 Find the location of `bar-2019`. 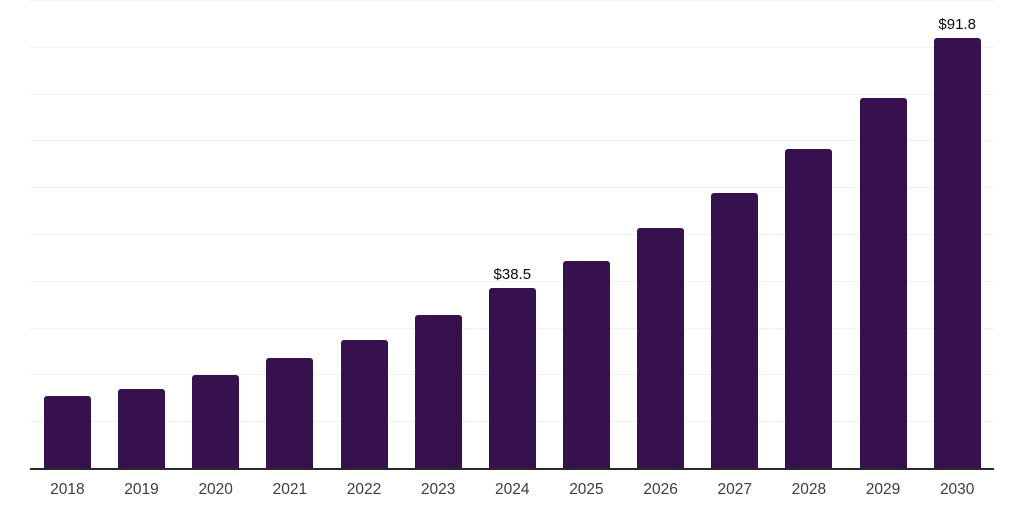

bar-2019 is located at coordinates (142, 428).